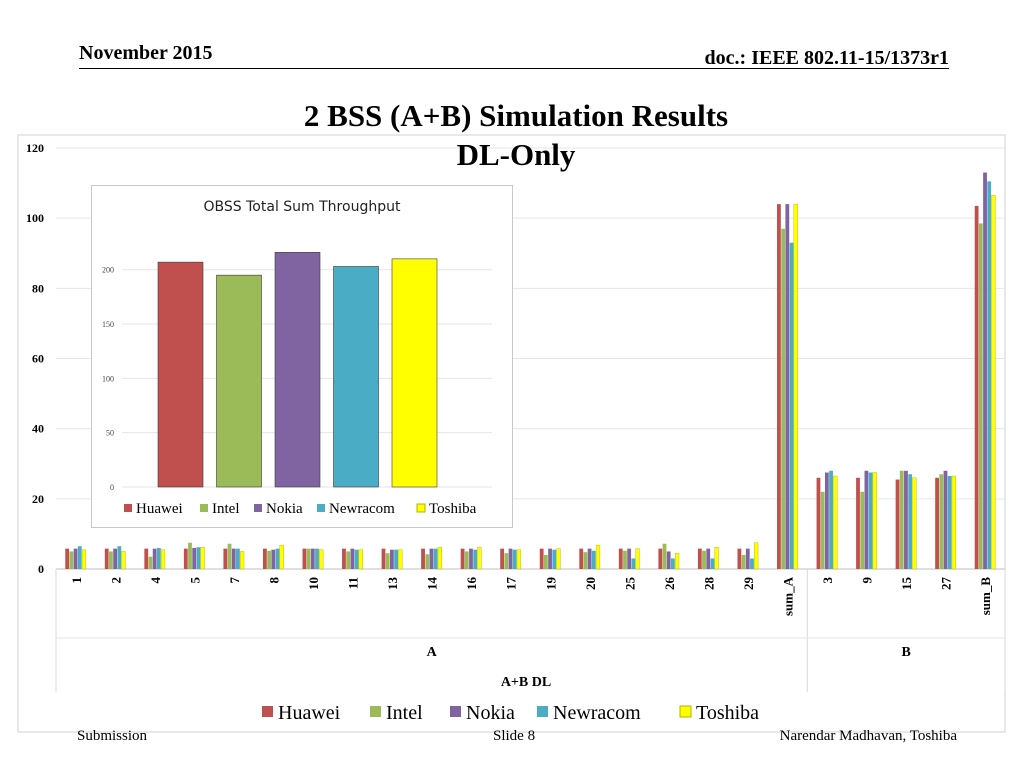 This screenshot has width=1024, height=768. What do you see at coordinates (356, 377) in the screenshot?
I see `inset-bar-newracom` at bounding box center [356, 377].